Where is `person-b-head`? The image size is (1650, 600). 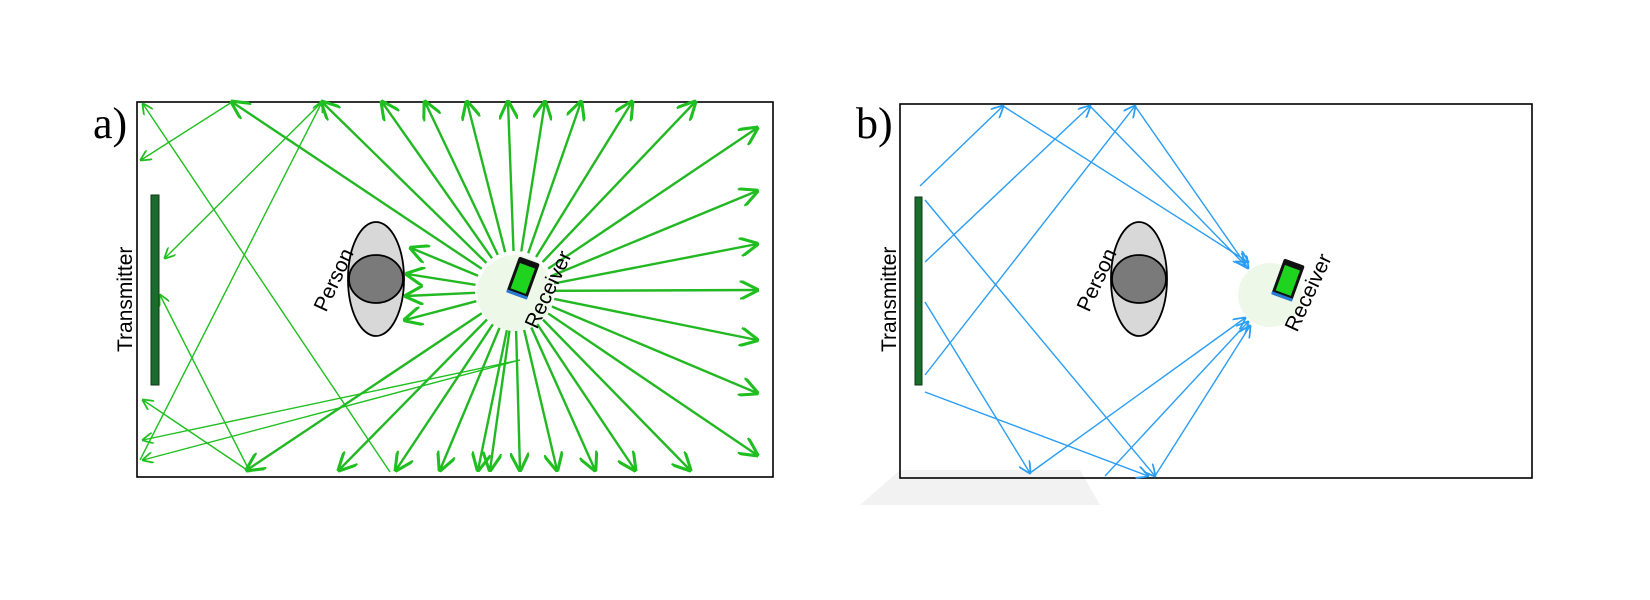 person-b-head is located at coordinates (1139, 279).